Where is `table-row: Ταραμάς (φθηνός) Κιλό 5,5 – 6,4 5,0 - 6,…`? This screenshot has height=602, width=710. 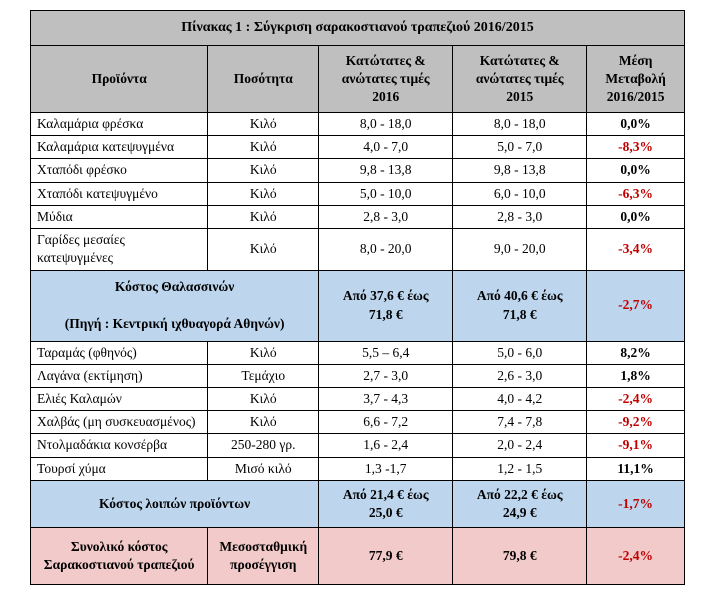
table-row: Ταραμάς (φθηνός) Κιλό 5,5 – 6,4 5,0 - 6,… is located at coordinates (357, 352).